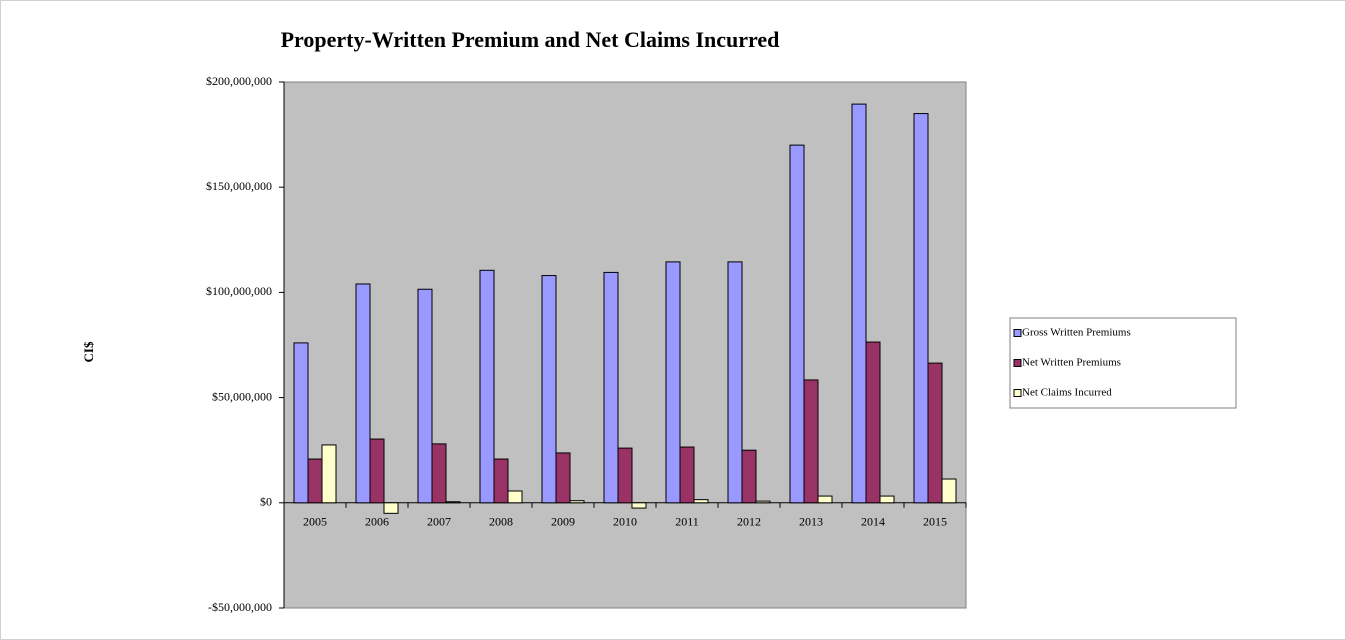 This screenshot has height=640, width=1346. Describe the element at coordinates (625, 522) in the screenshot. I see `x-tick-label: 2010` at that location.